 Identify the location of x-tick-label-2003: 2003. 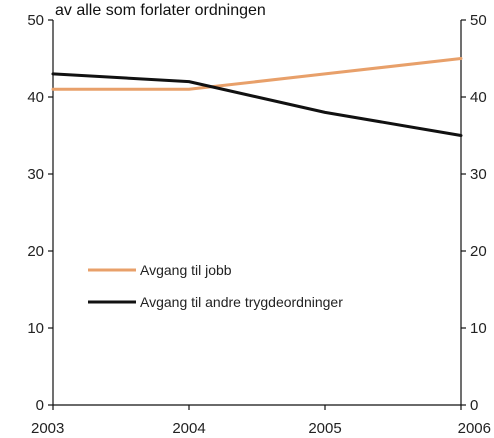
(47, 428).